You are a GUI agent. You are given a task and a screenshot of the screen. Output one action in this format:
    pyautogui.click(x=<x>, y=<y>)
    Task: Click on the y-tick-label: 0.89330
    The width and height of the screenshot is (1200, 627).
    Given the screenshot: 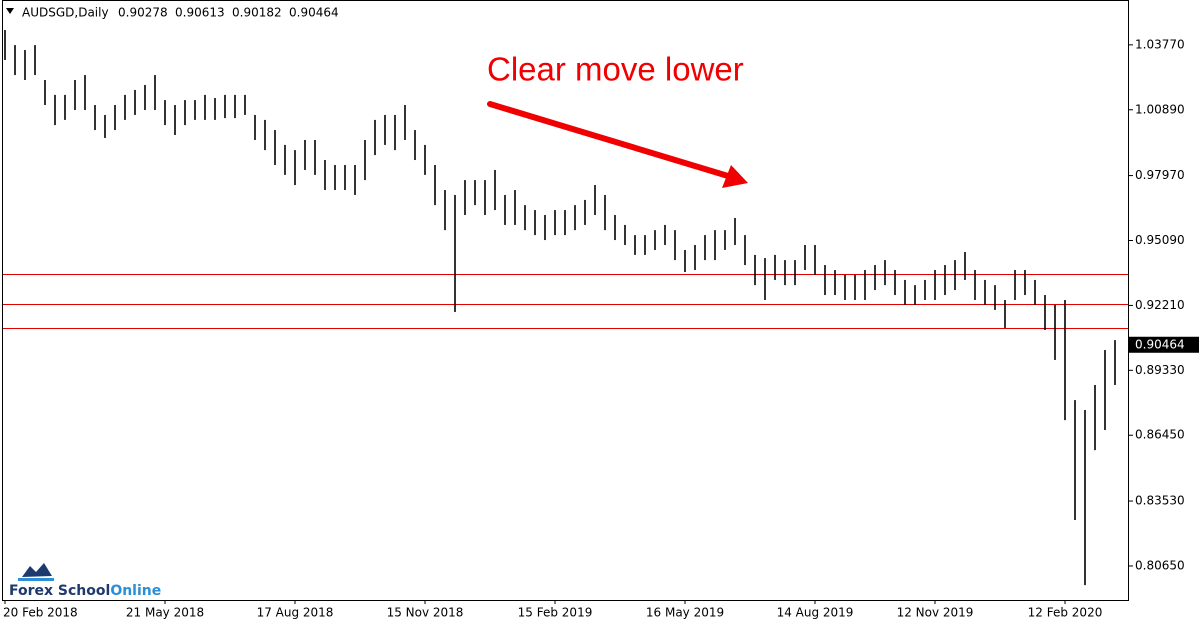 What is the action you would take?
    pyautogui.click(x=1160, y=370)
    